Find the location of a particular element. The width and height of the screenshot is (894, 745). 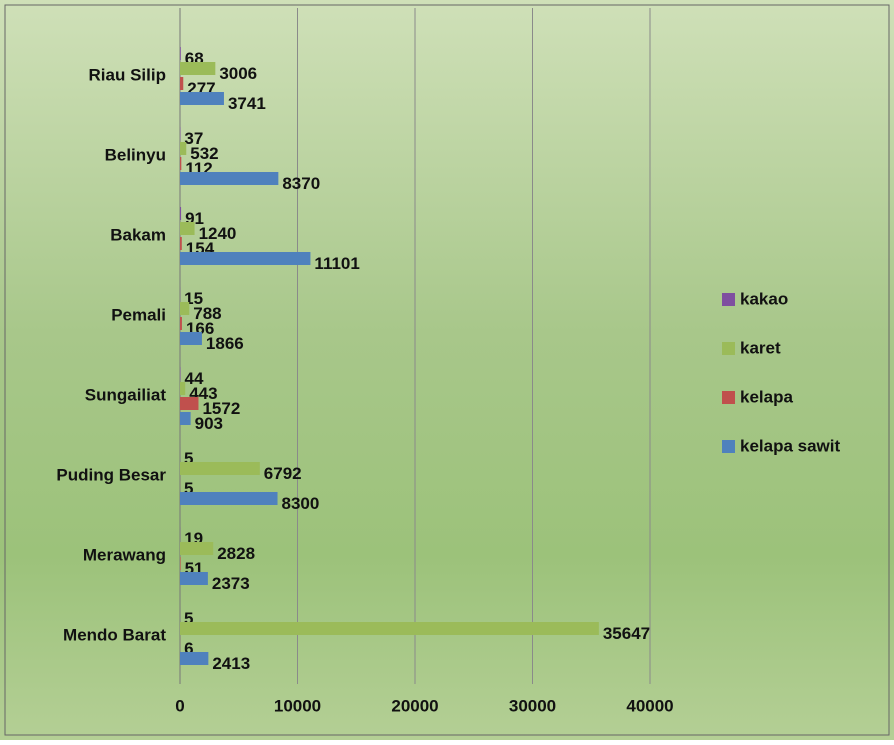

y-tick-label: Sungailiat is located at coordinates (126, 394).